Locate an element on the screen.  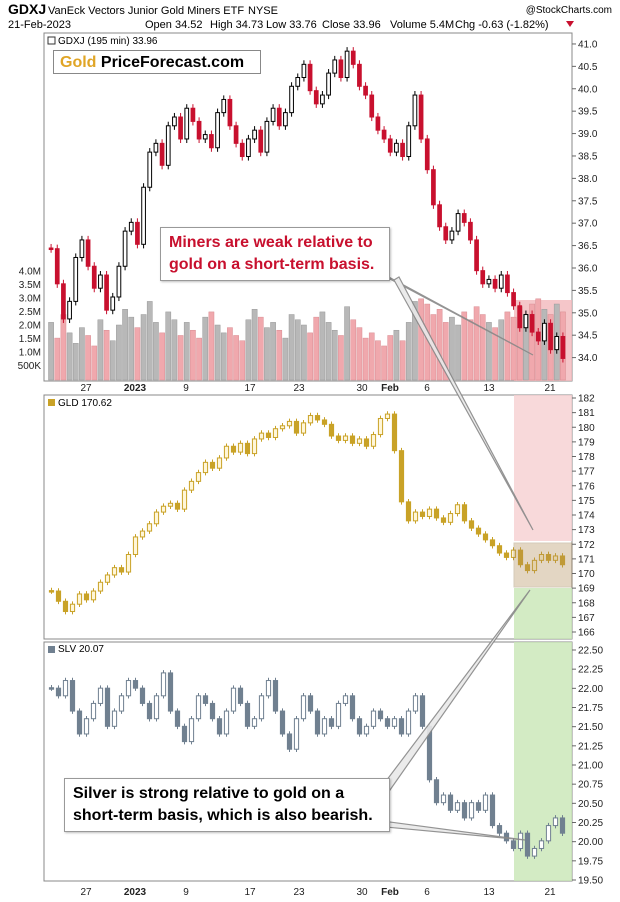
gld-red-zone is located at coordinates (543, 468).